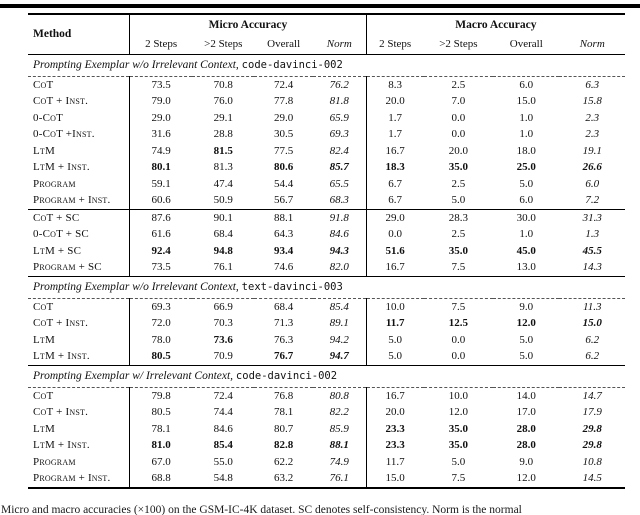 Image resolution: width=640 pixels, height=515 pixels. What do you see at coordinates (339, 339) in the screenshot?
I see `value-cell: 94.2` at bounding box center [339, 339].